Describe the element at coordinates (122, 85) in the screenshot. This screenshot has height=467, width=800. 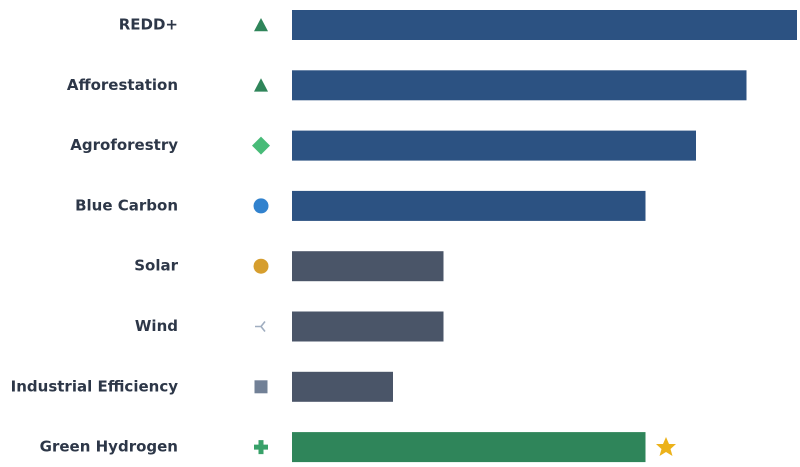
I see `y-tick-label: Afforestation` at that location.